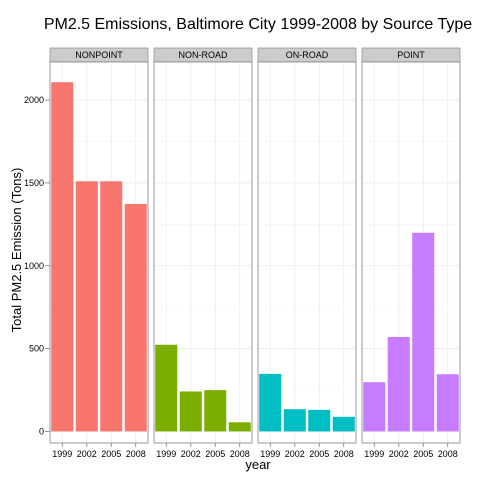 This screenshot has height=480, width=480. I want to click on bar-nonpoint-2008, so click(135, 317).